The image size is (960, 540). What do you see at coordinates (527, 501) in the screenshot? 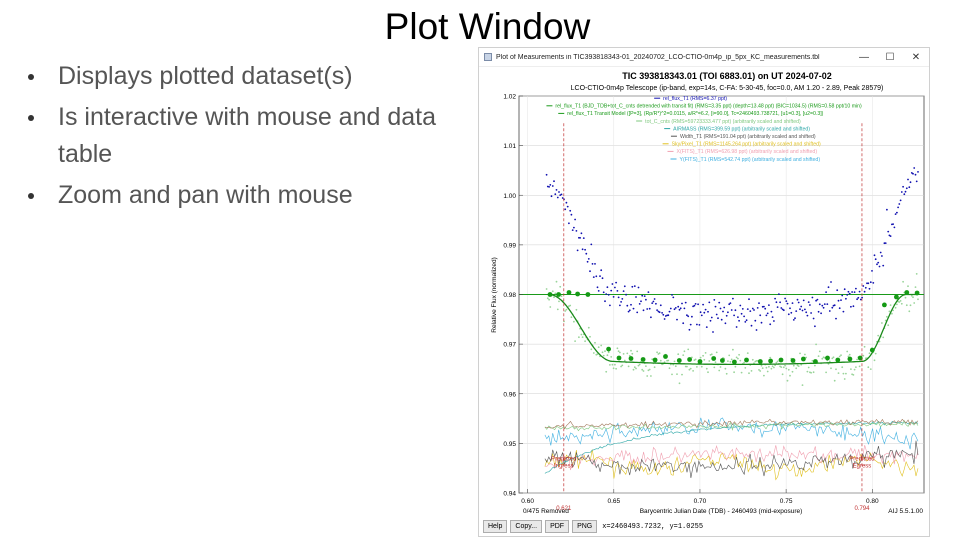
I see `x-tick-label: 0.60` at bounding box center [527, 501].